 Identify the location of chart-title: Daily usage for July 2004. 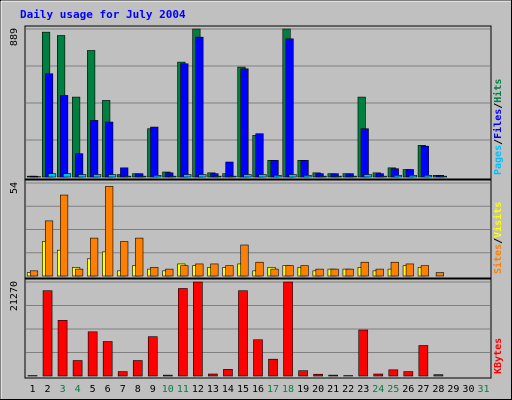
(103, 14).